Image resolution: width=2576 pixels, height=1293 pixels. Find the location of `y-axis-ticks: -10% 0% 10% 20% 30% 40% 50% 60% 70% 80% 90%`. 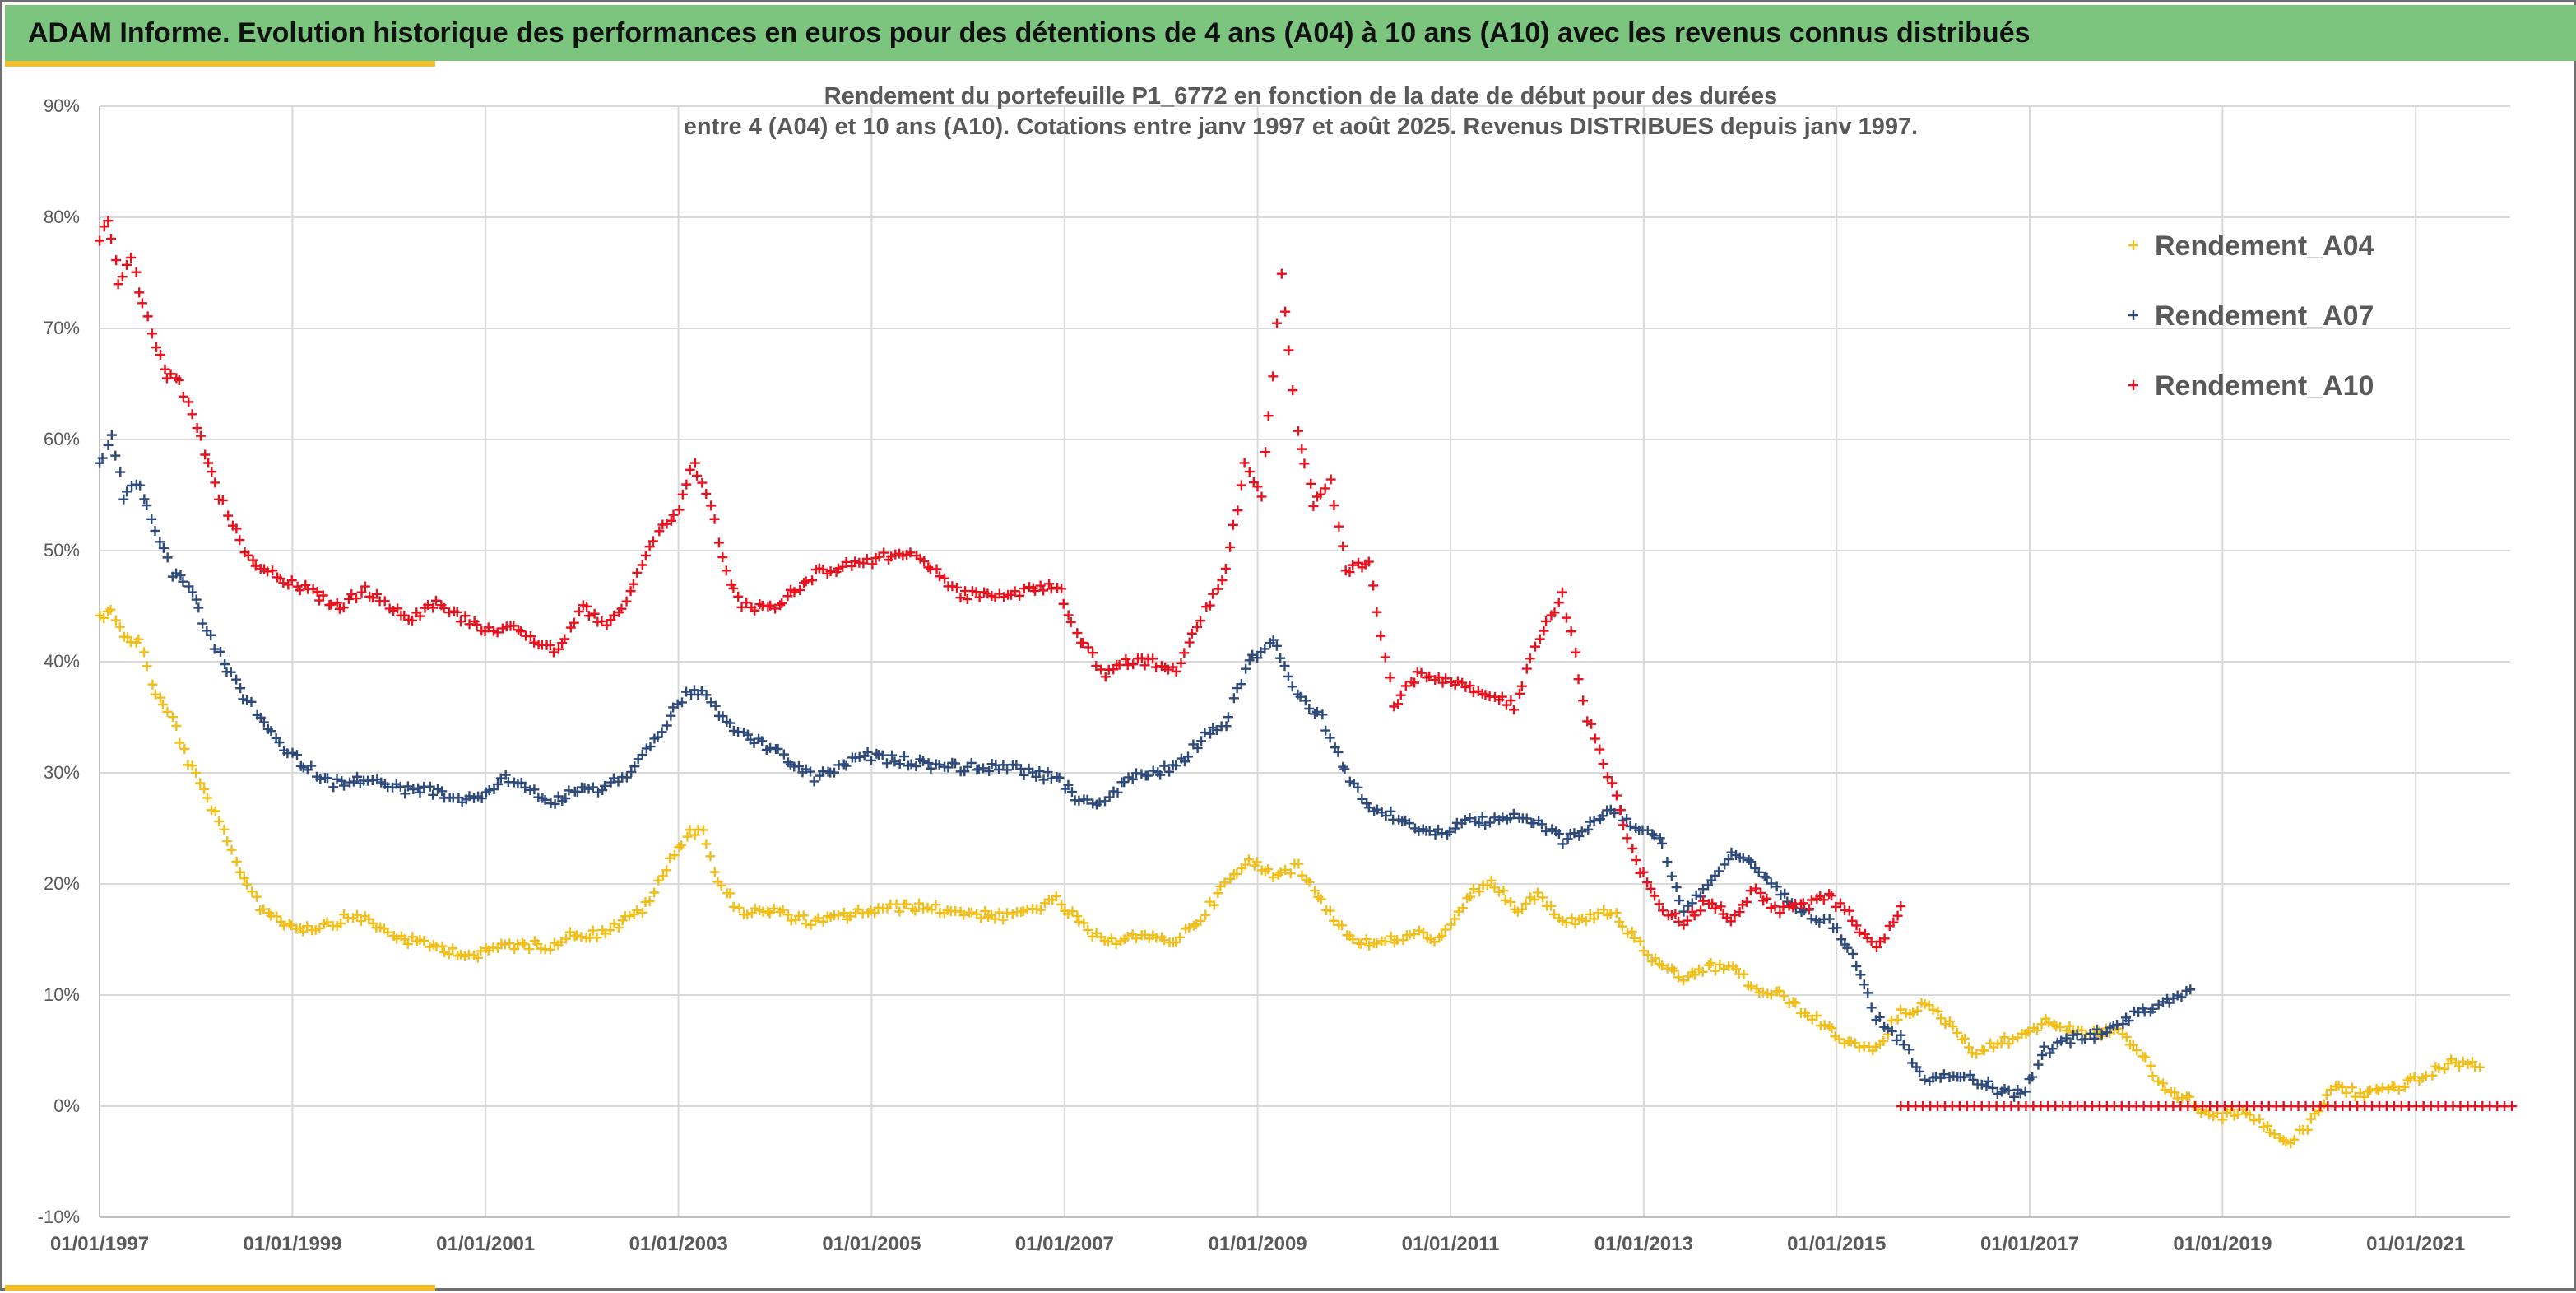

y-axis-ticks: -10% 0% 10% 20% 30% 40% 50% 60% 70% 80% 90% is located at coordinates (59, 661).